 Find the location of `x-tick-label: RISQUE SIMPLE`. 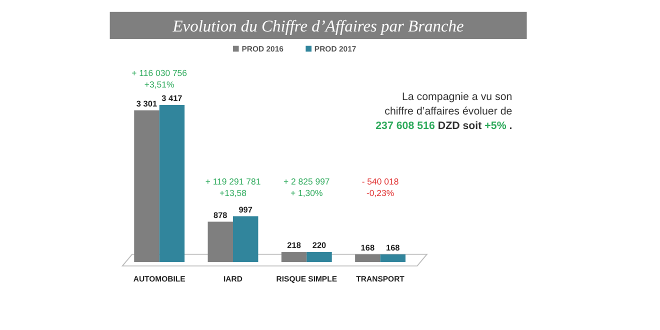

x-tick-label: RISQUE SIMPLE is located at coordinates (306, 279).